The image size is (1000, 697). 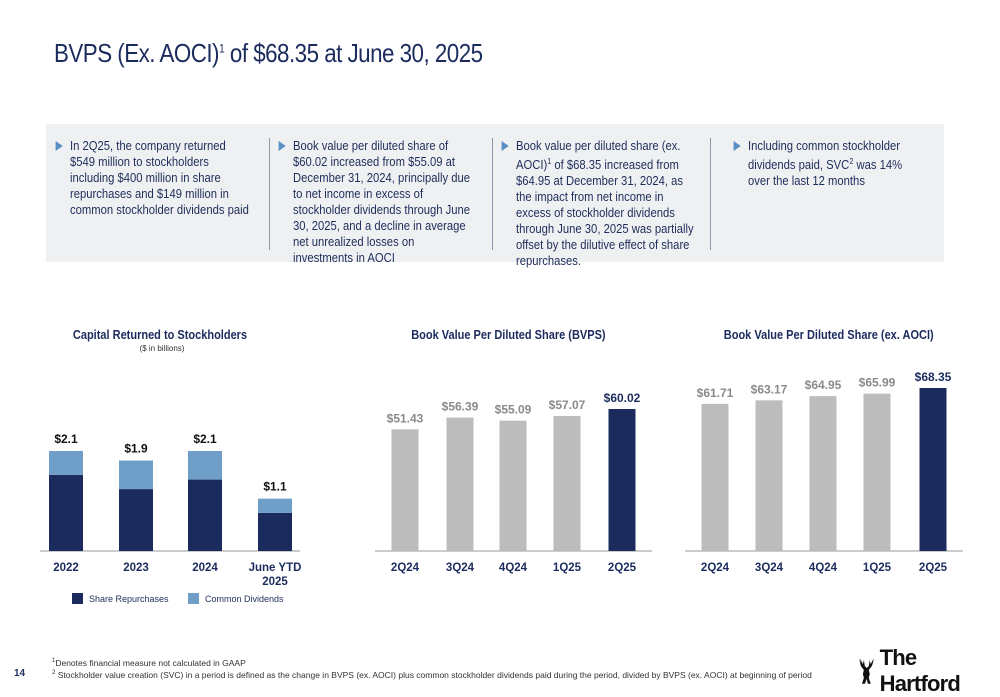 What do you see at coordinates (162, 348) in the screenshot?
I see `chart-subtitle-capital-returned: ($ in billions)` at bounding box center [162, 348].